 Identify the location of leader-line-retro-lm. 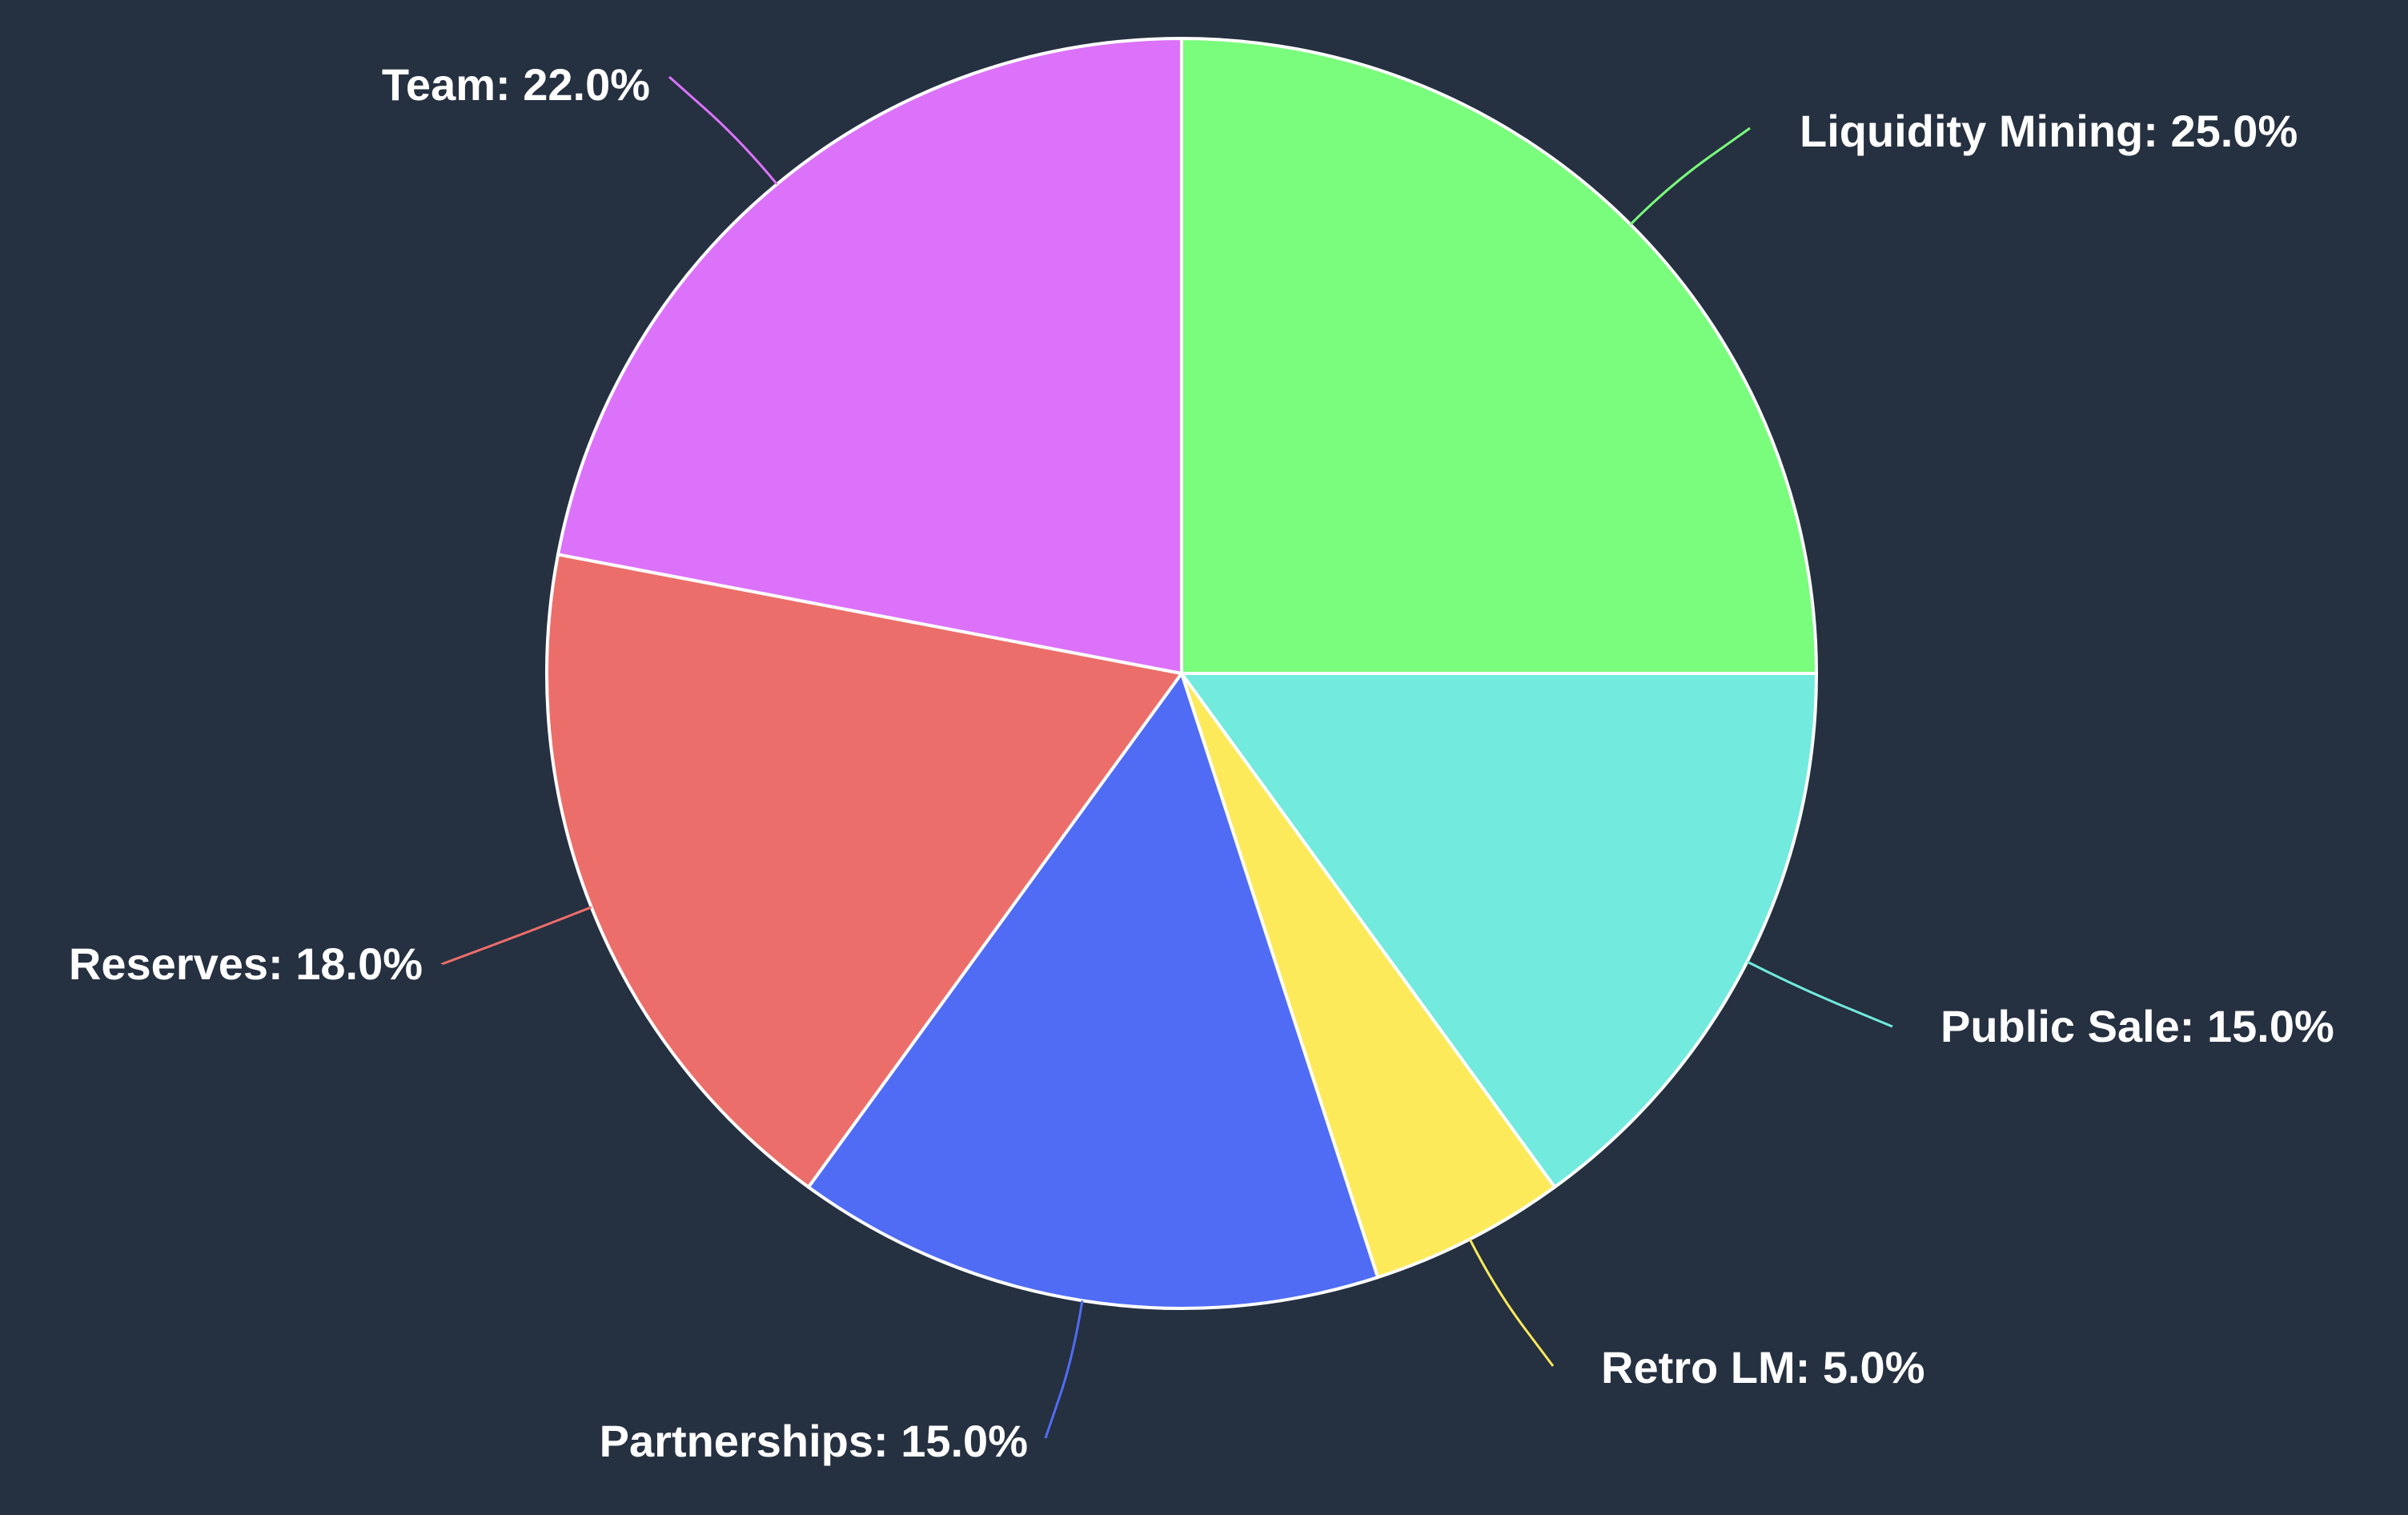
(1511, 1302).